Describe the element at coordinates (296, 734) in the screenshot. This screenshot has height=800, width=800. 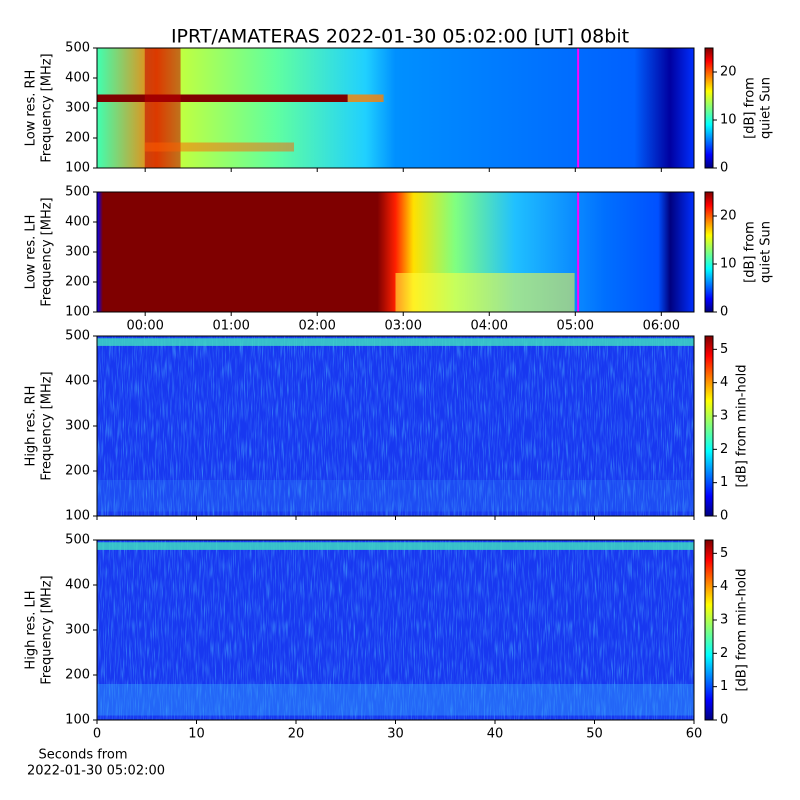
I see `x-tick-label: 20` at that location.